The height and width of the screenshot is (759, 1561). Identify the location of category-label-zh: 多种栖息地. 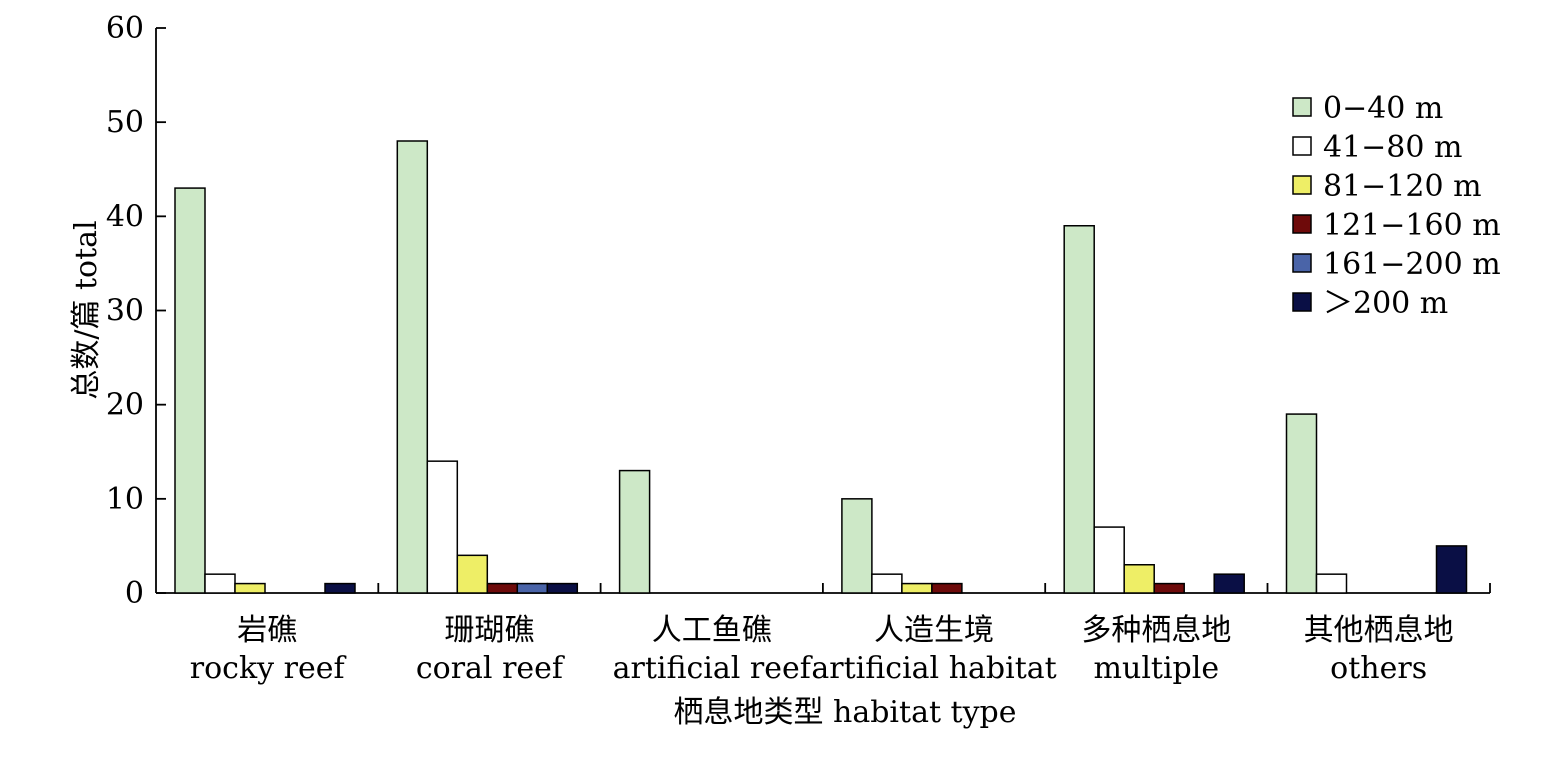
(1156, 630).